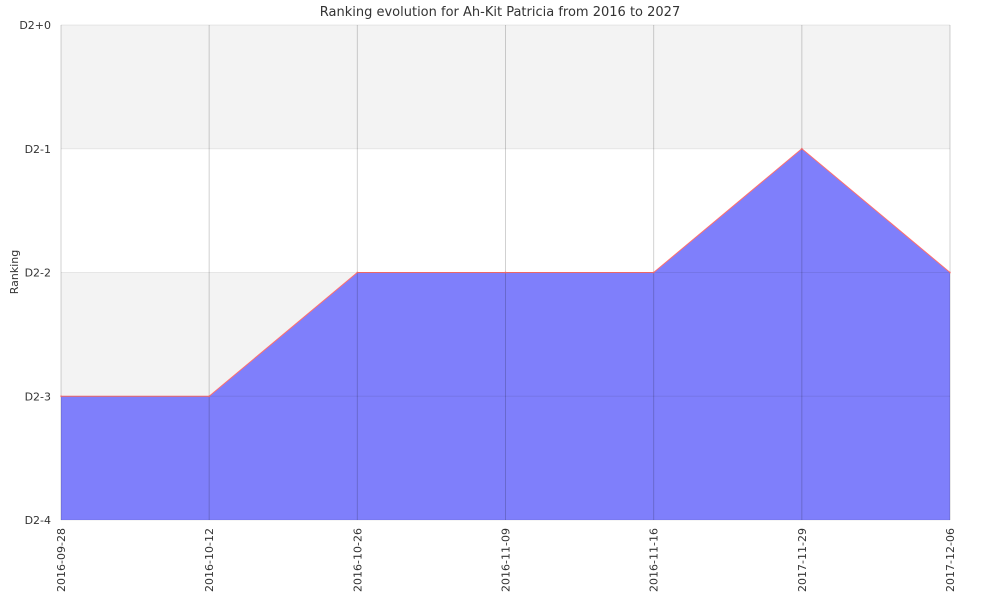  What do you see at coordinates (14, 272) in the screenshot?
I see `y-axis-label: Ranking` at bounding box center [14, 272].